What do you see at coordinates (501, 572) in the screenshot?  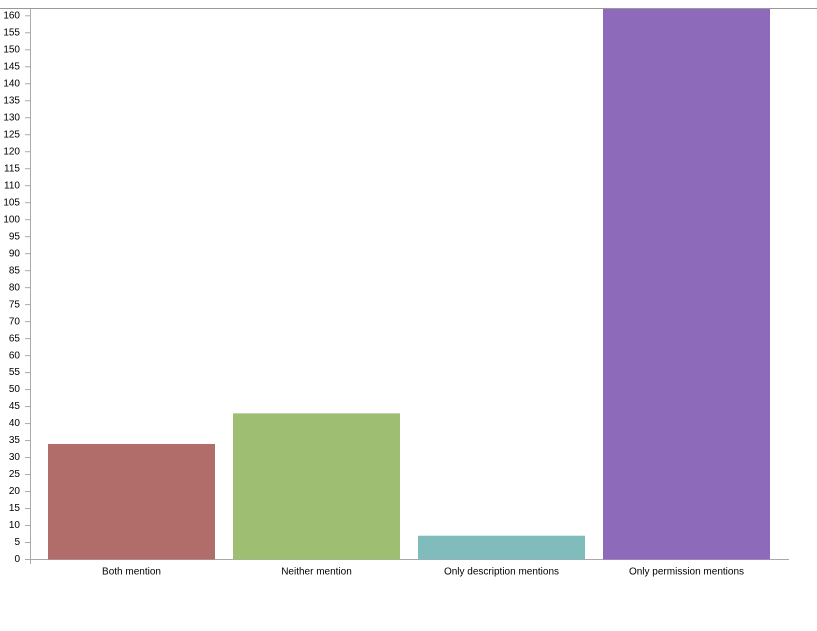 I see `x-tick-label: Only description mentions` at bounding box center [501, 572].